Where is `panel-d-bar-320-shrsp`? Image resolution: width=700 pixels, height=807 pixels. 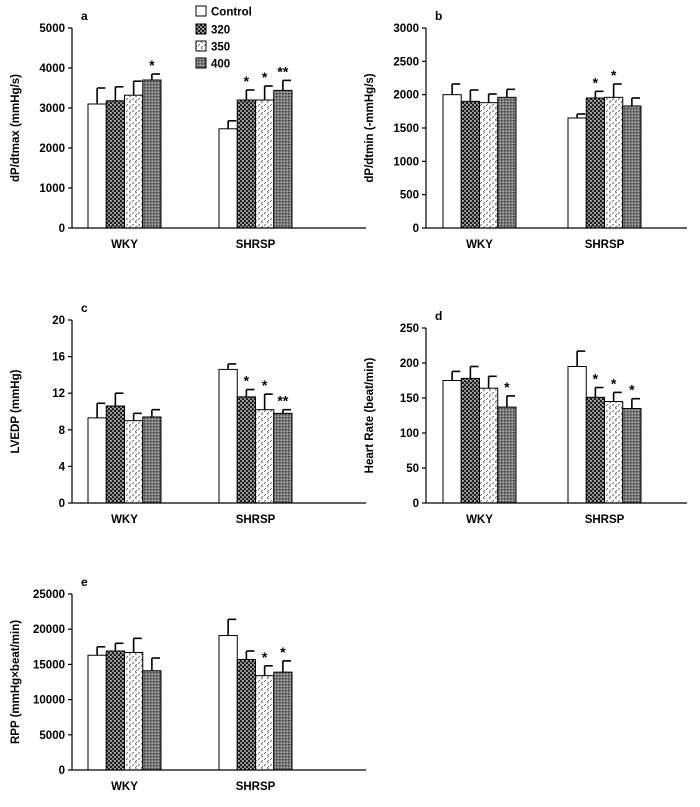
panel-d-bar-320-shrsp is located at coordinates (595, 450).